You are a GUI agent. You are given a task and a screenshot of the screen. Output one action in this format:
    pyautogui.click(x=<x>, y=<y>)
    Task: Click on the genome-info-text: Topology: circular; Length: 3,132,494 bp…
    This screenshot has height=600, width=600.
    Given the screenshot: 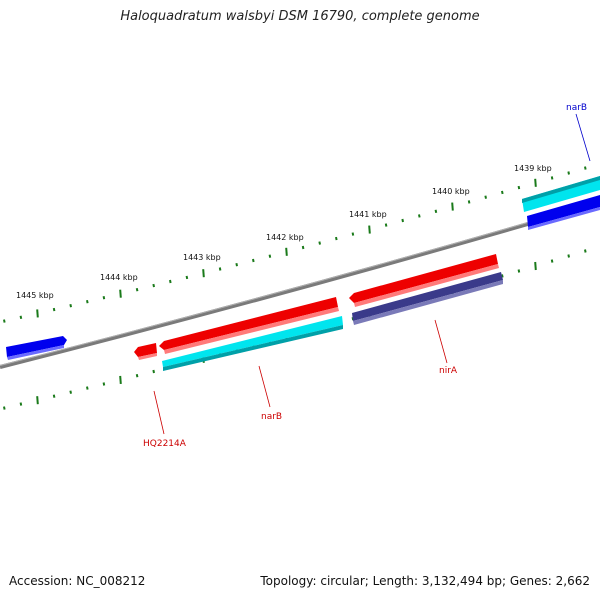 What is the action you would take?
    pyautogui.click(x=425, y=581)
    